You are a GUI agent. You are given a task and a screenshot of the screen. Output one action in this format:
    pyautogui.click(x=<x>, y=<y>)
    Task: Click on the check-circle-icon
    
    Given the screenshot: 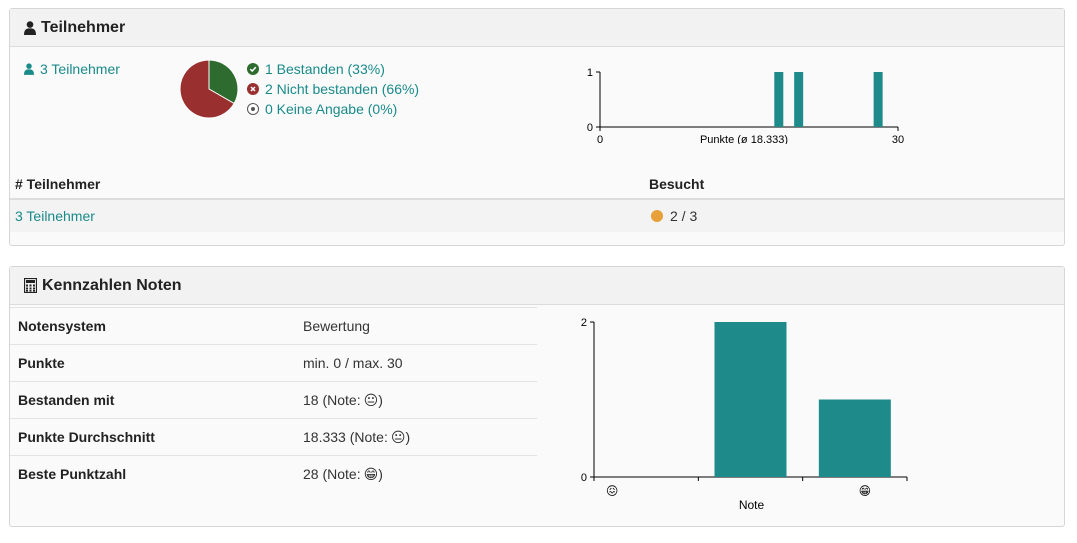 What is the action you would take?
    pyautogui.click(x=253, y=69)
    